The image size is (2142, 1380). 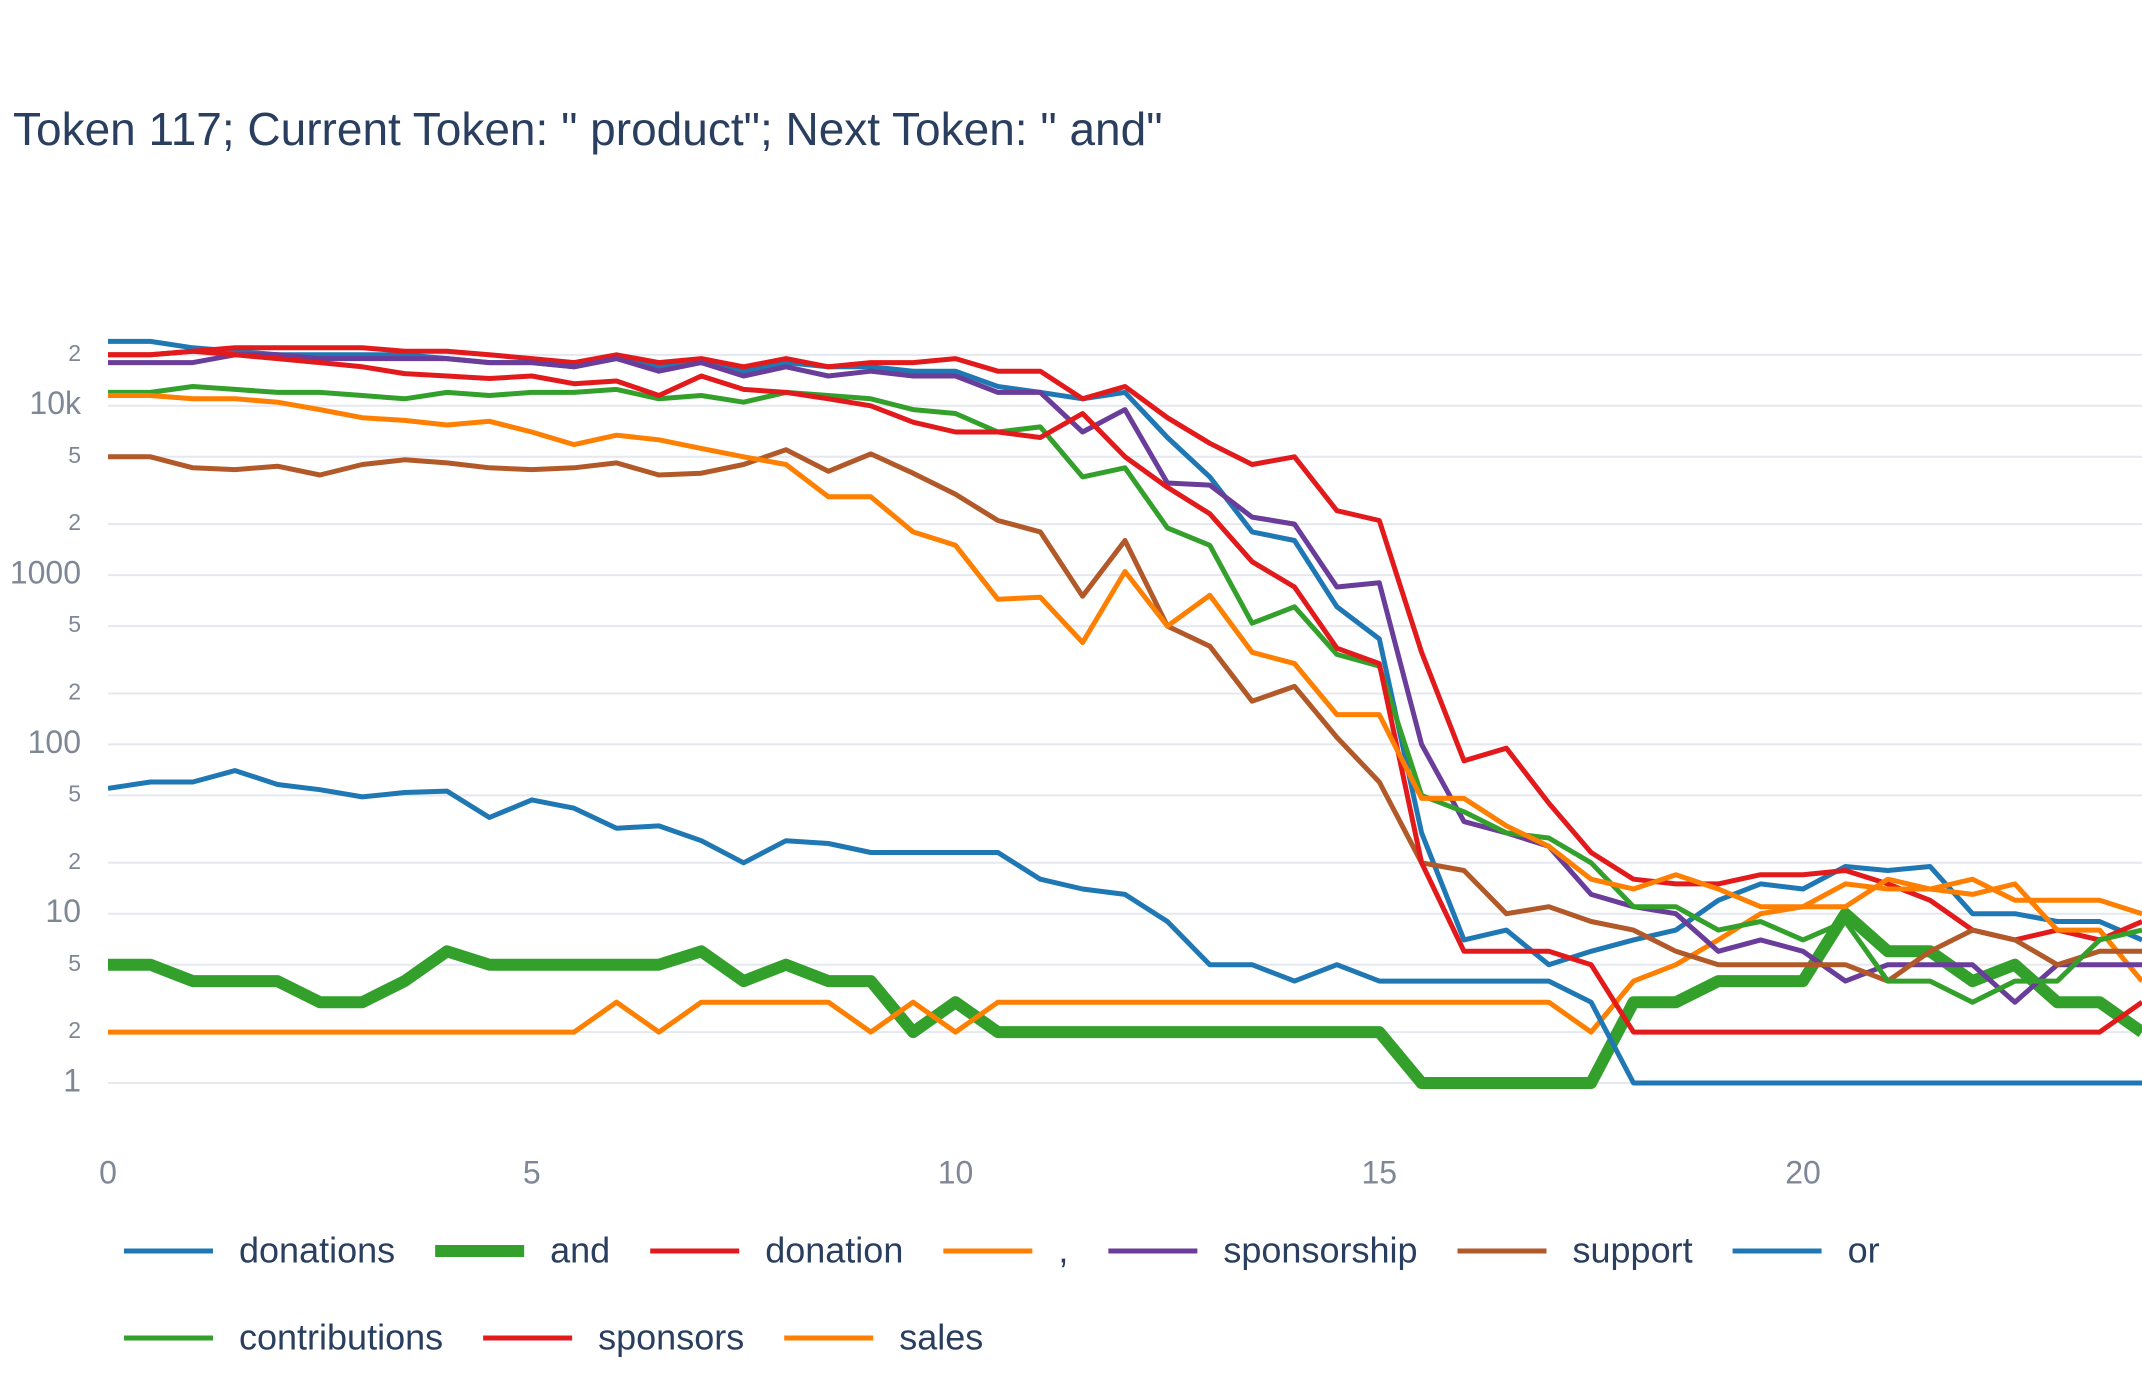 What do you see at coordinates (1633, 1250) in the screenshot?
I see `legend-label: support` at bounding box center [1633, 1250].